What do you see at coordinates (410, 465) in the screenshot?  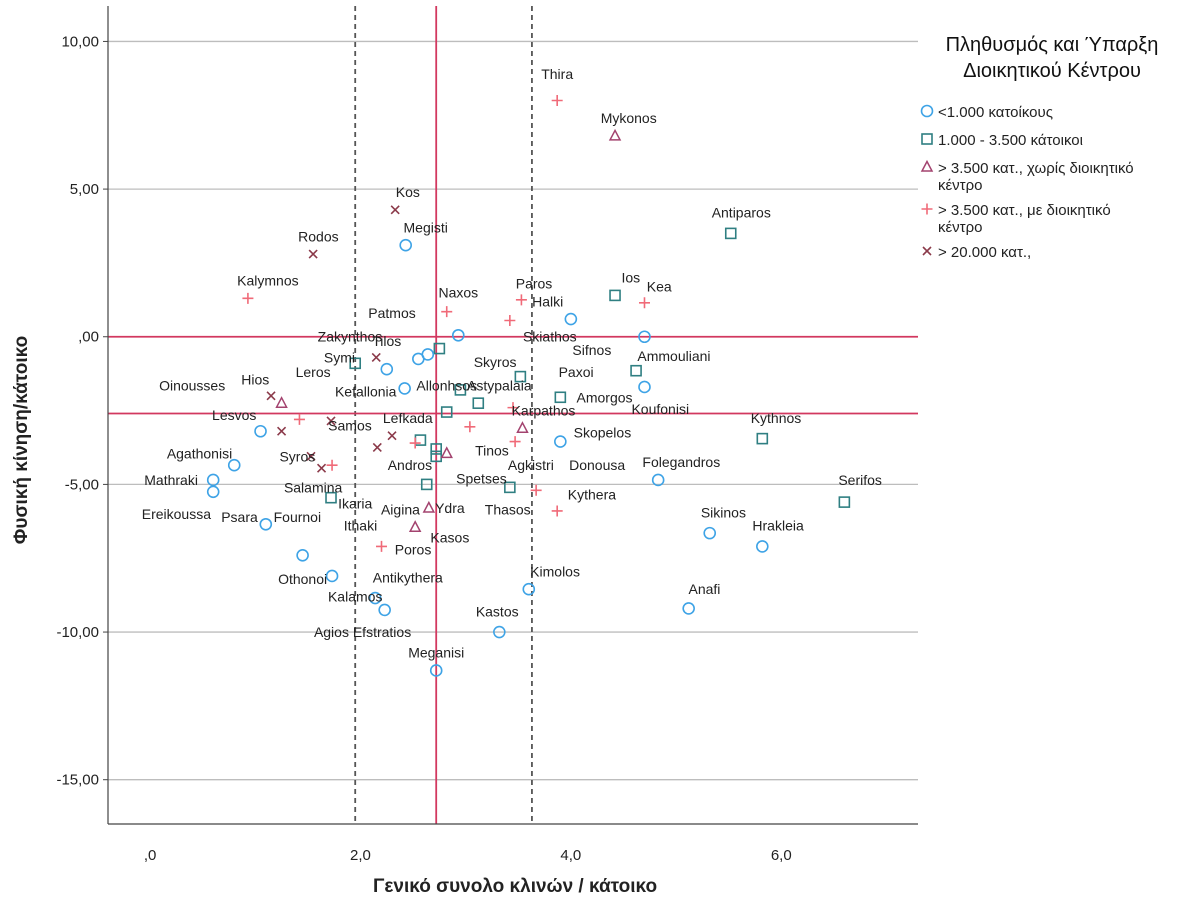 I see `point-label: Andros` at bounding box center [410, 465].